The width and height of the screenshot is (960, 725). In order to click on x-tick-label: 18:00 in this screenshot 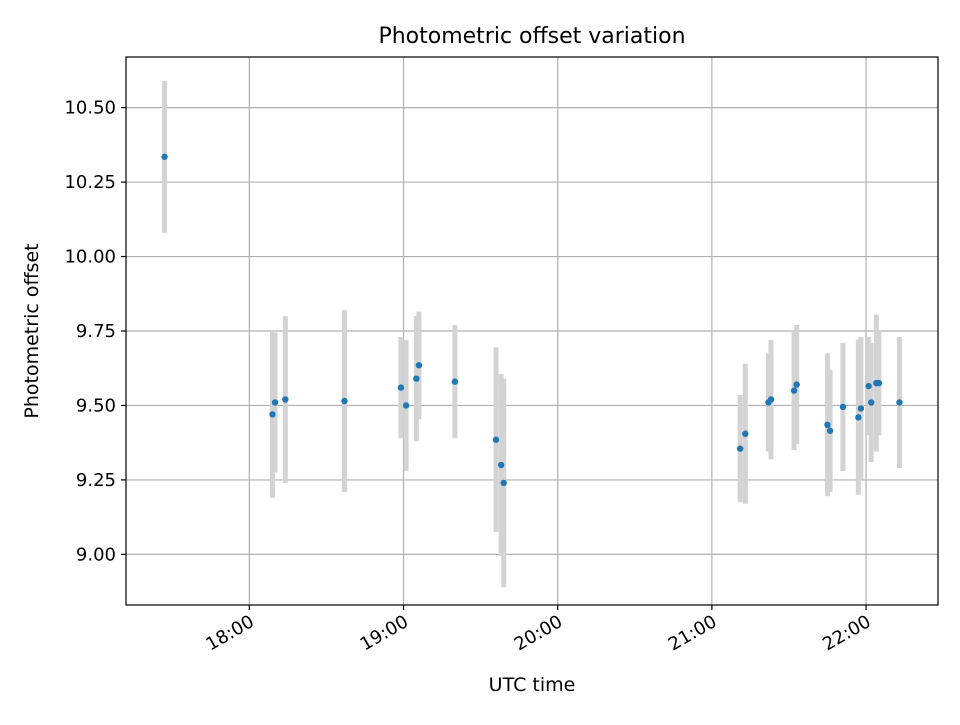, I will do `click(229, 633)`.